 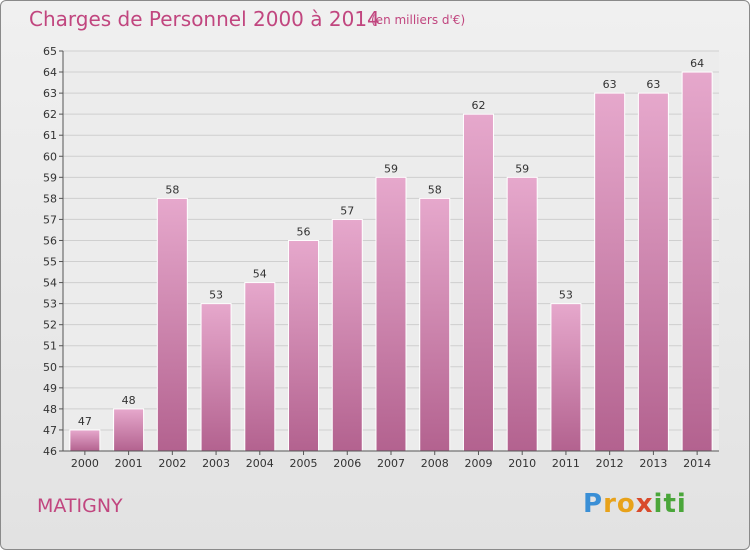 I want to click on x-tick-label: 2002, so click(x=172, y=463).